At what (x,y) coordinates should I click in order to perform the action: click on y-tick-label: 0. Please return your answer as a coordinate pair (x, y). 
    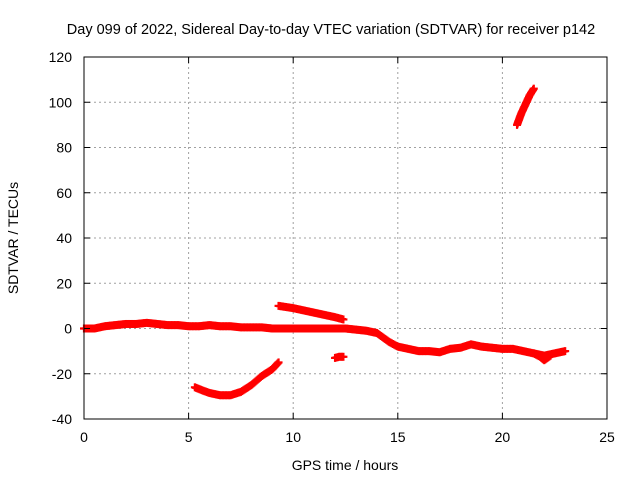
    Looking at the image, I should click on (68, 329).